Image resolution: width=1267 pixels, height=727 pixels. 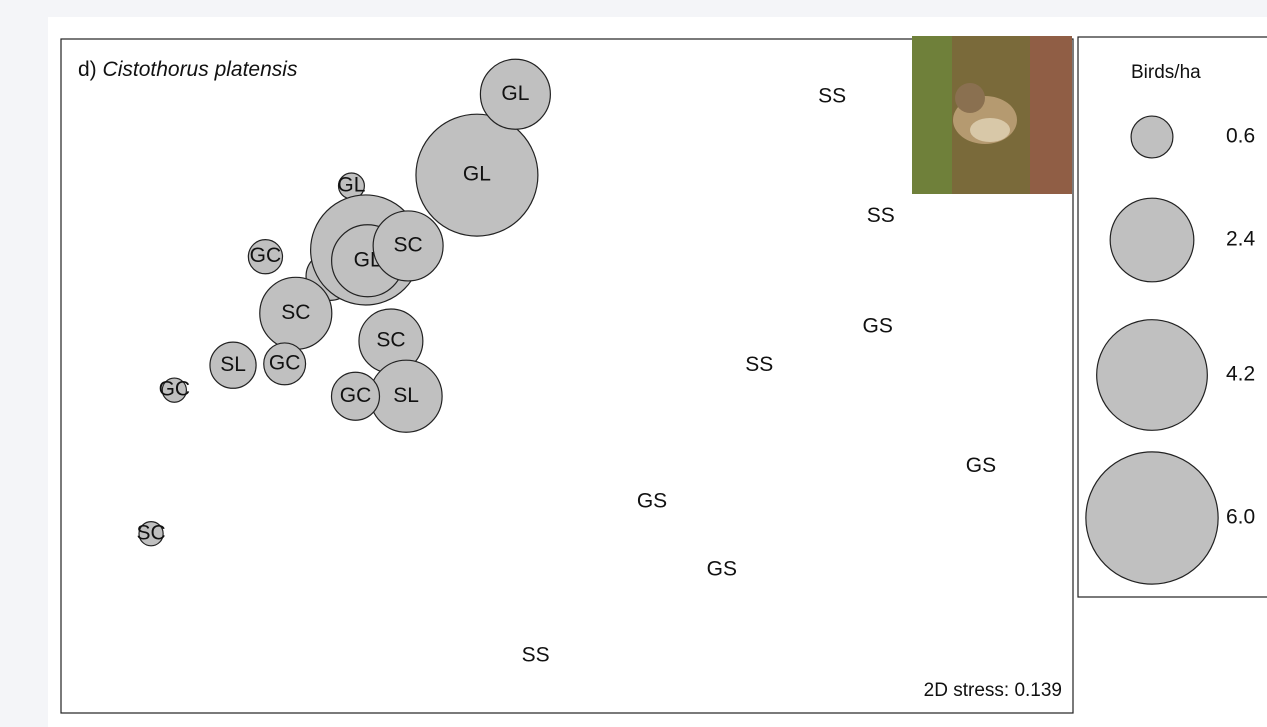 I want to click on stress-annotation: 2D stress: 0.139, so click(x=993, y=690).